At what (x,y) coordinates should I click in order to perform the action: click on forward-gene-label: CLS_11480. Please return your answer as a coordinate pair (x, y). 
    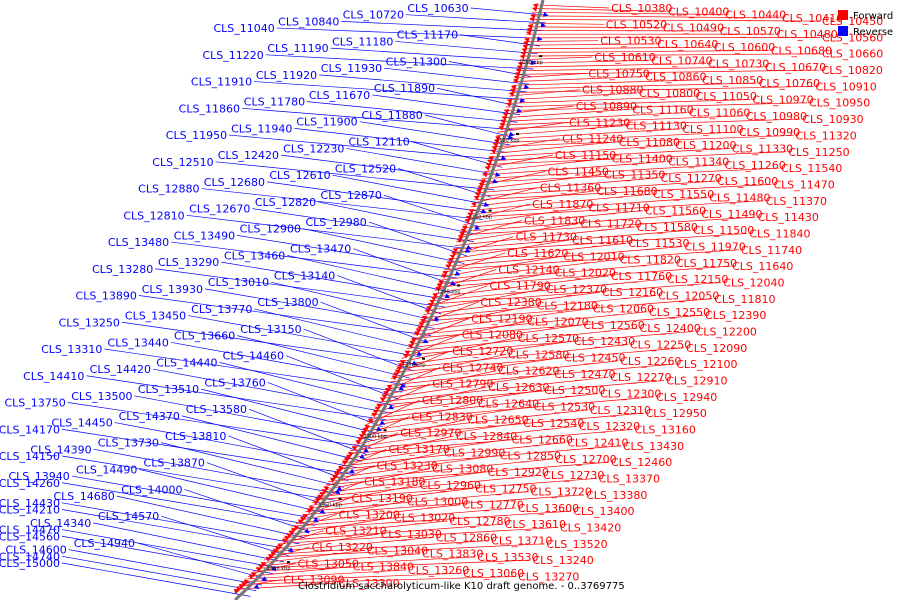
    Looking at the image, I should click on (739, 197).